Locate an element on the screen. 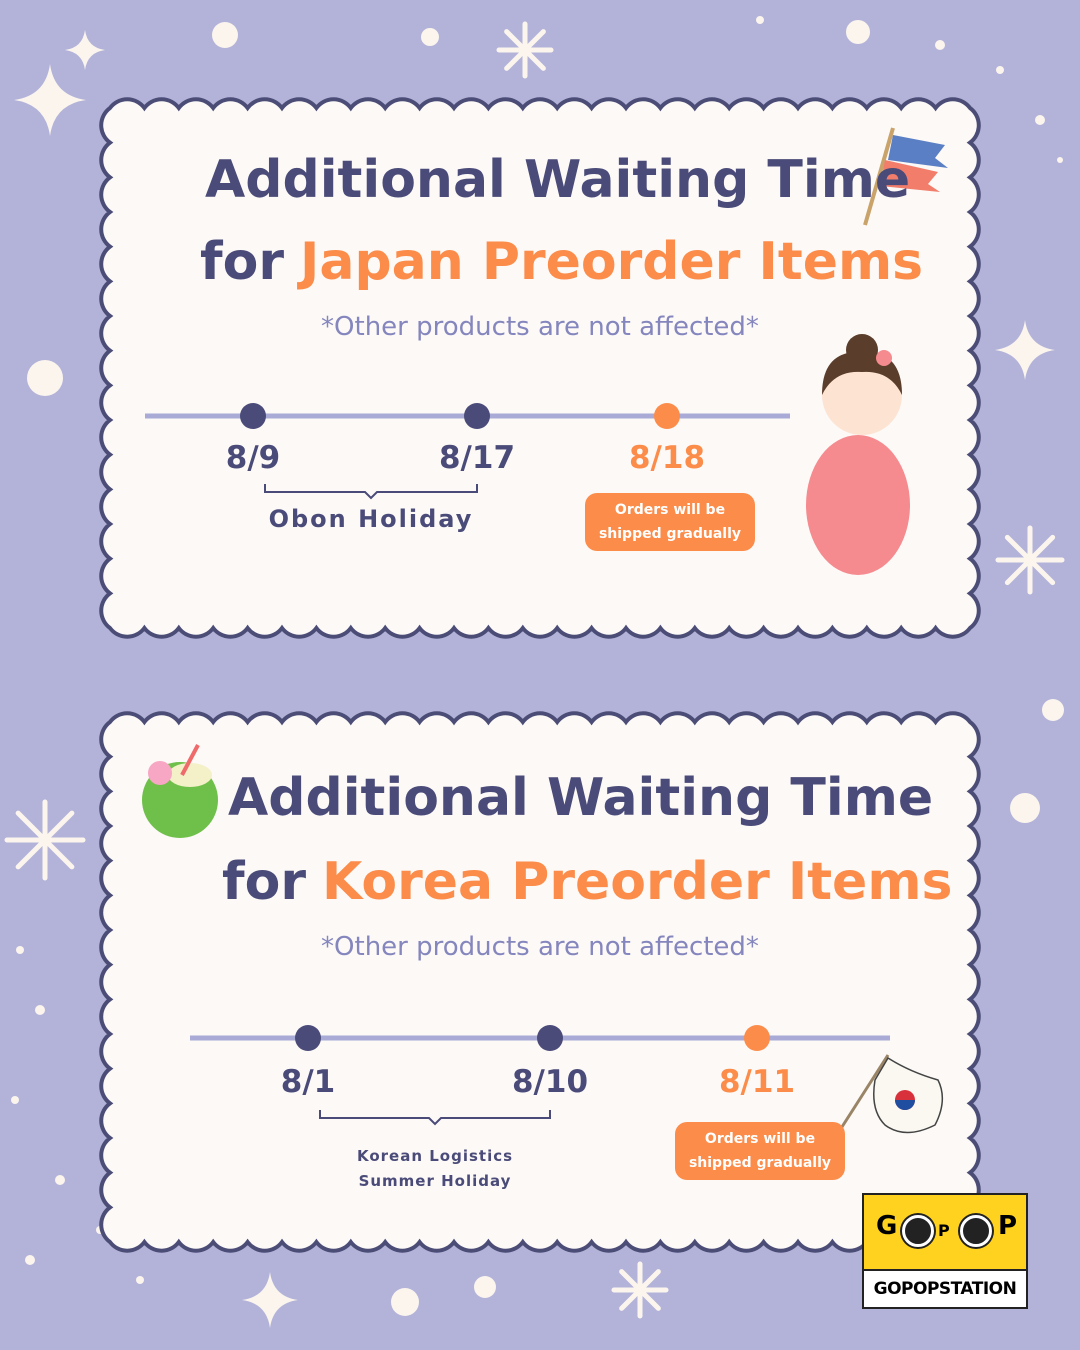 The image size is (1080, 1350). date-label: 8/18 is located at coordinates (667, 458).